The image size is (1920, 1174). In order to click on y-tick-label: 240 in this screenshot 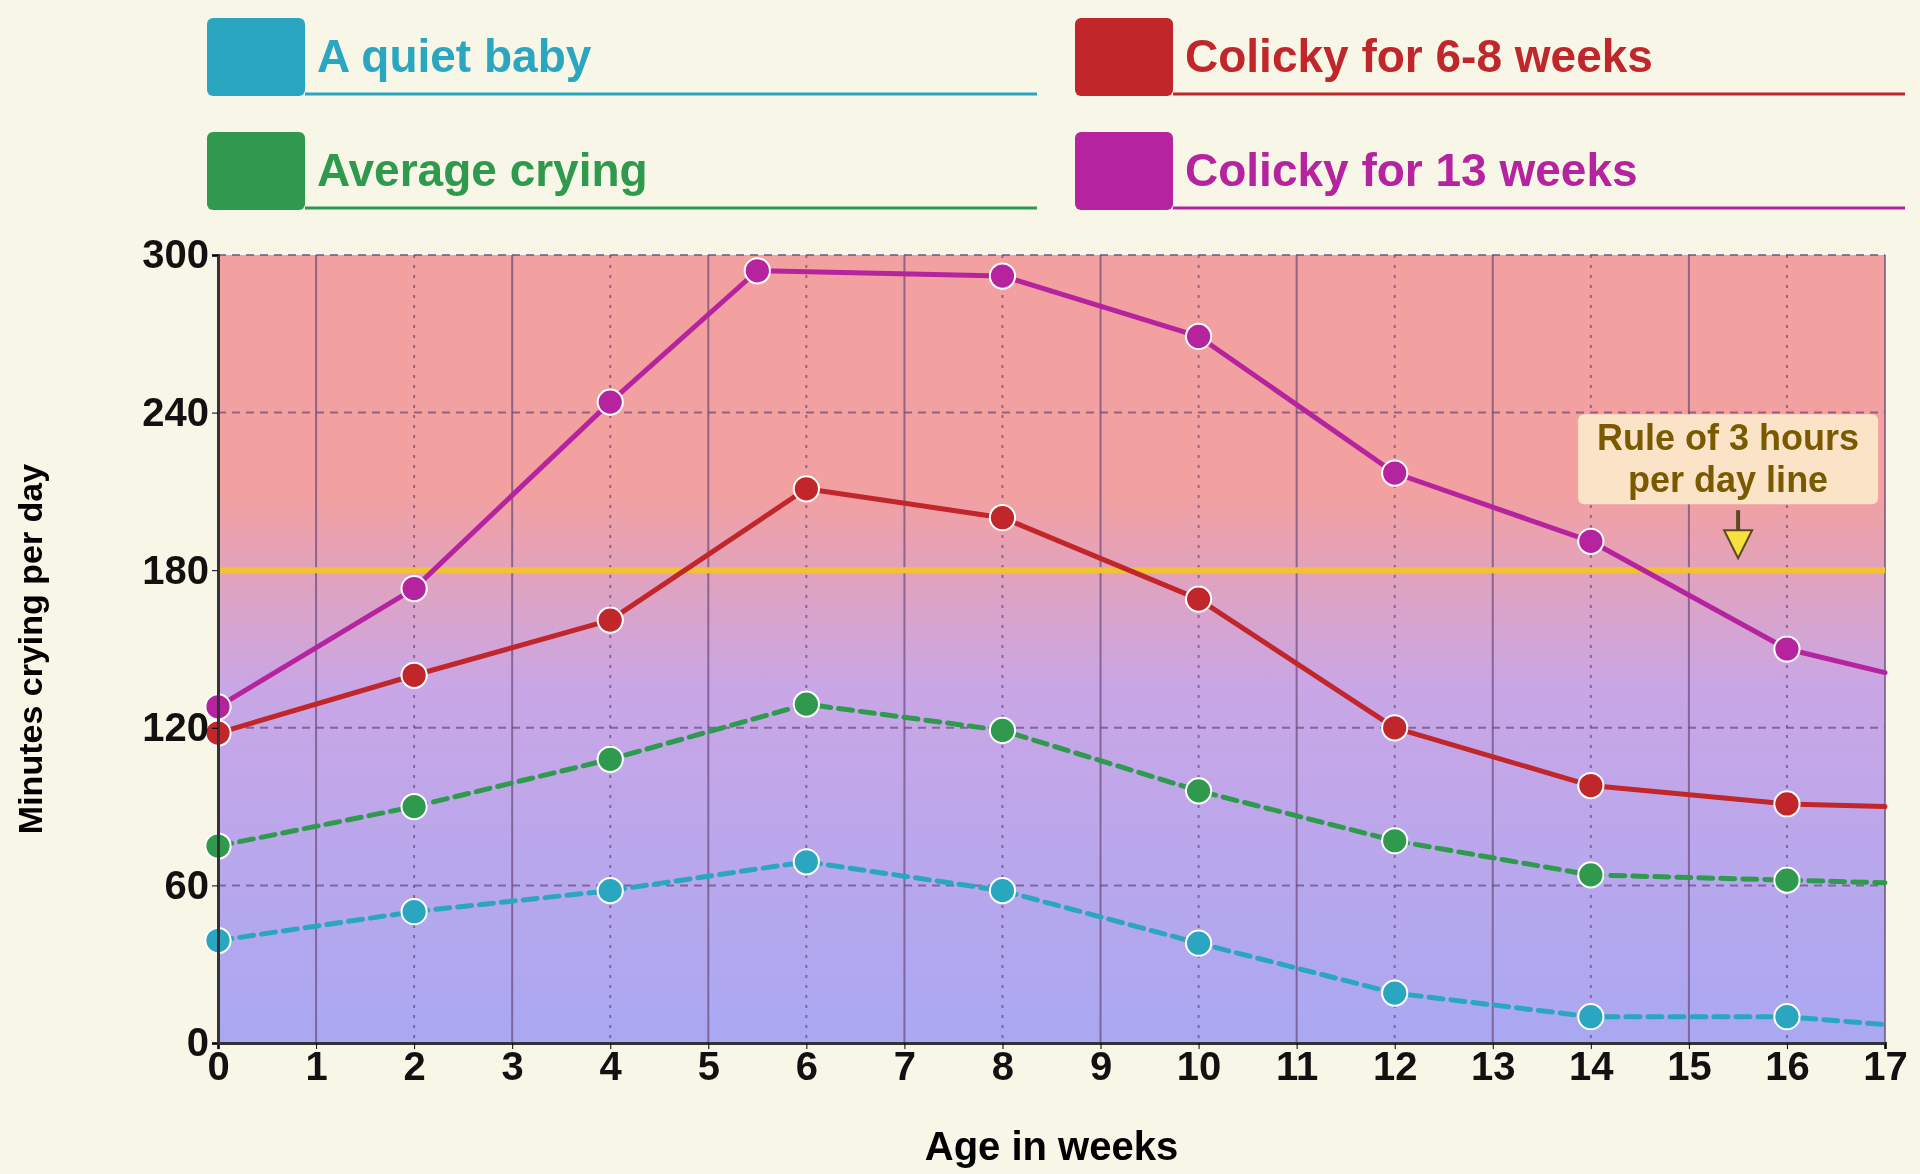, I will do `click(175, 411)`.